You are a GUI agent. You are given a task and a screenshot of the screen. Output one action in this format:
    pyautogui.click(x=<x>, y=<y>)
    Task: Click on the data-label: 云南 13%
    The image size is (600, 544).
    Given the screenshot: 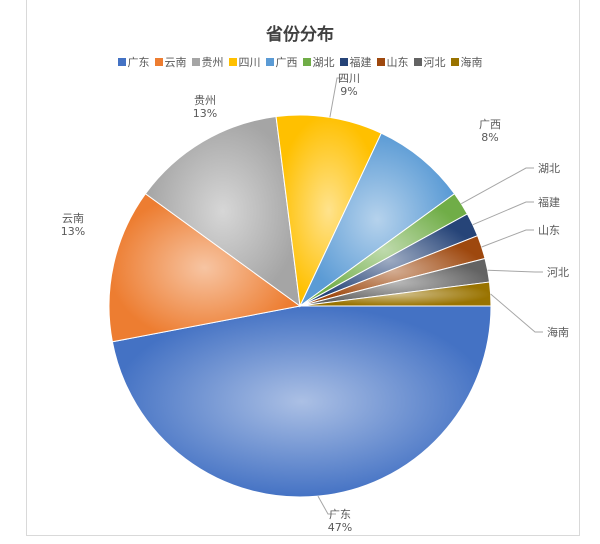 What is the action you would take?
    pyautogui.click(x=73, y=225)
    